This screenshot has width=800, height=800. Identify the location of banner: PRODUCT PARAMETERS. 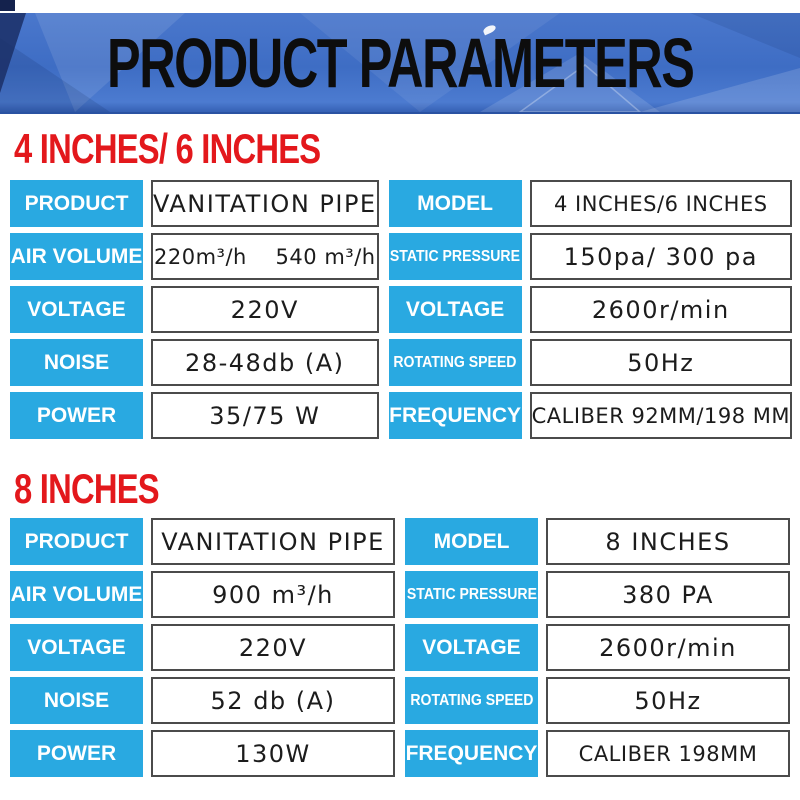
(400, 63).